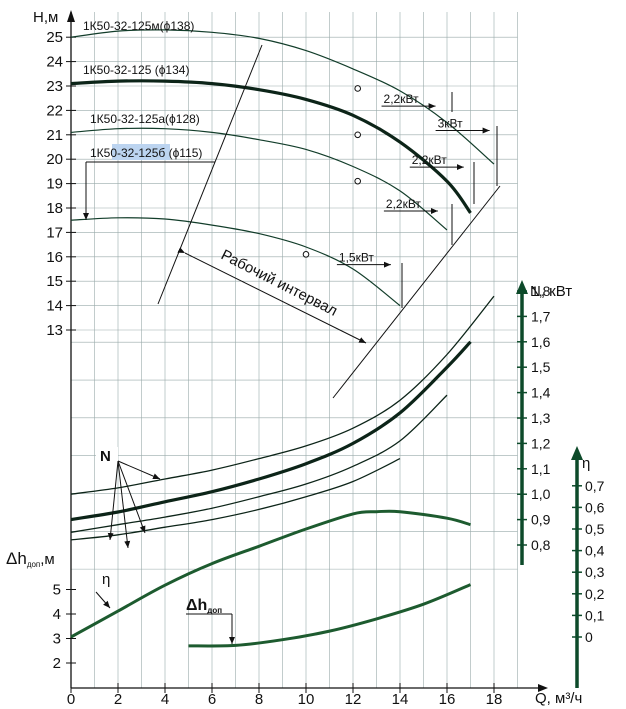 This screenshot has width=626, height=709. I want to click on n-tick-label: 0,8, so click(541, 545).